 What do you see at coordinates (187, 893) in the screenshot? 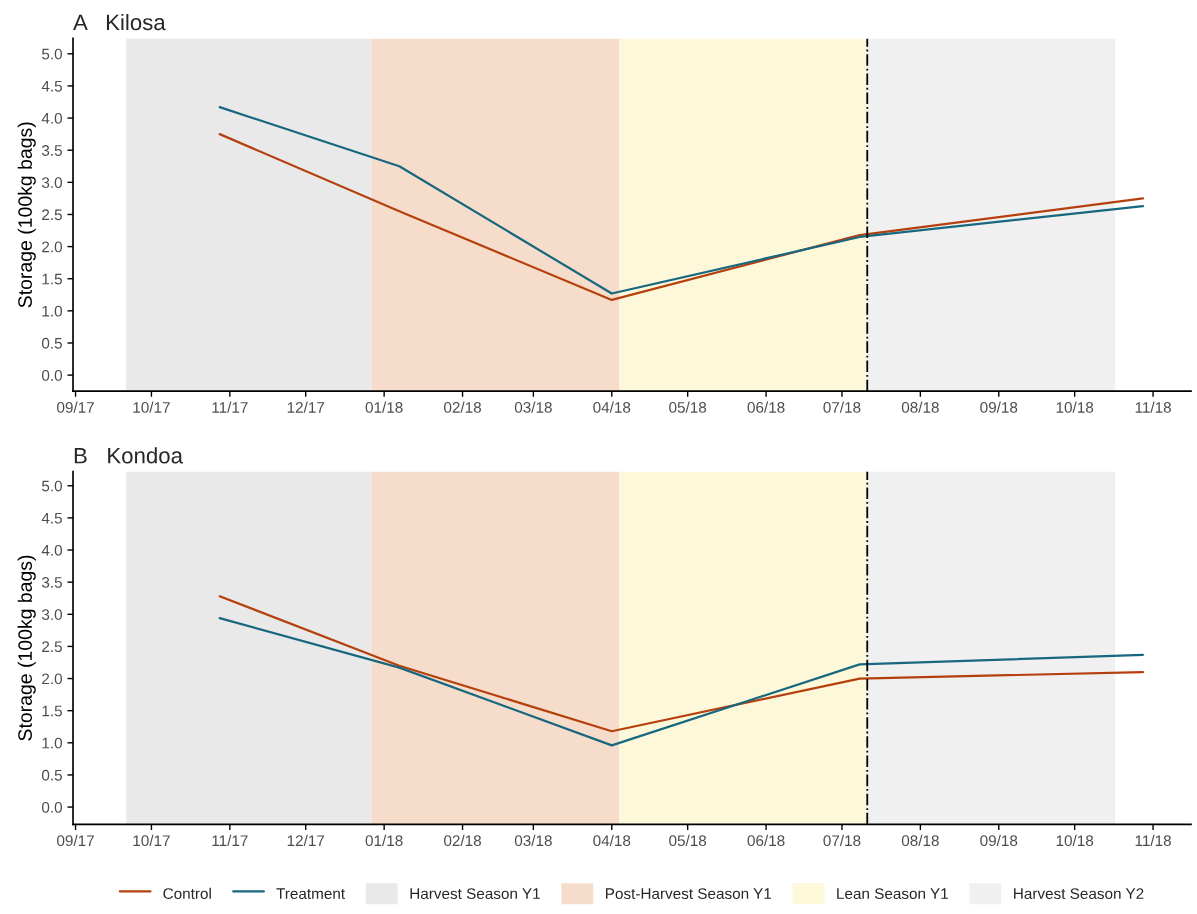
I see `legend-label: Control` at bounding box center [187, 893].